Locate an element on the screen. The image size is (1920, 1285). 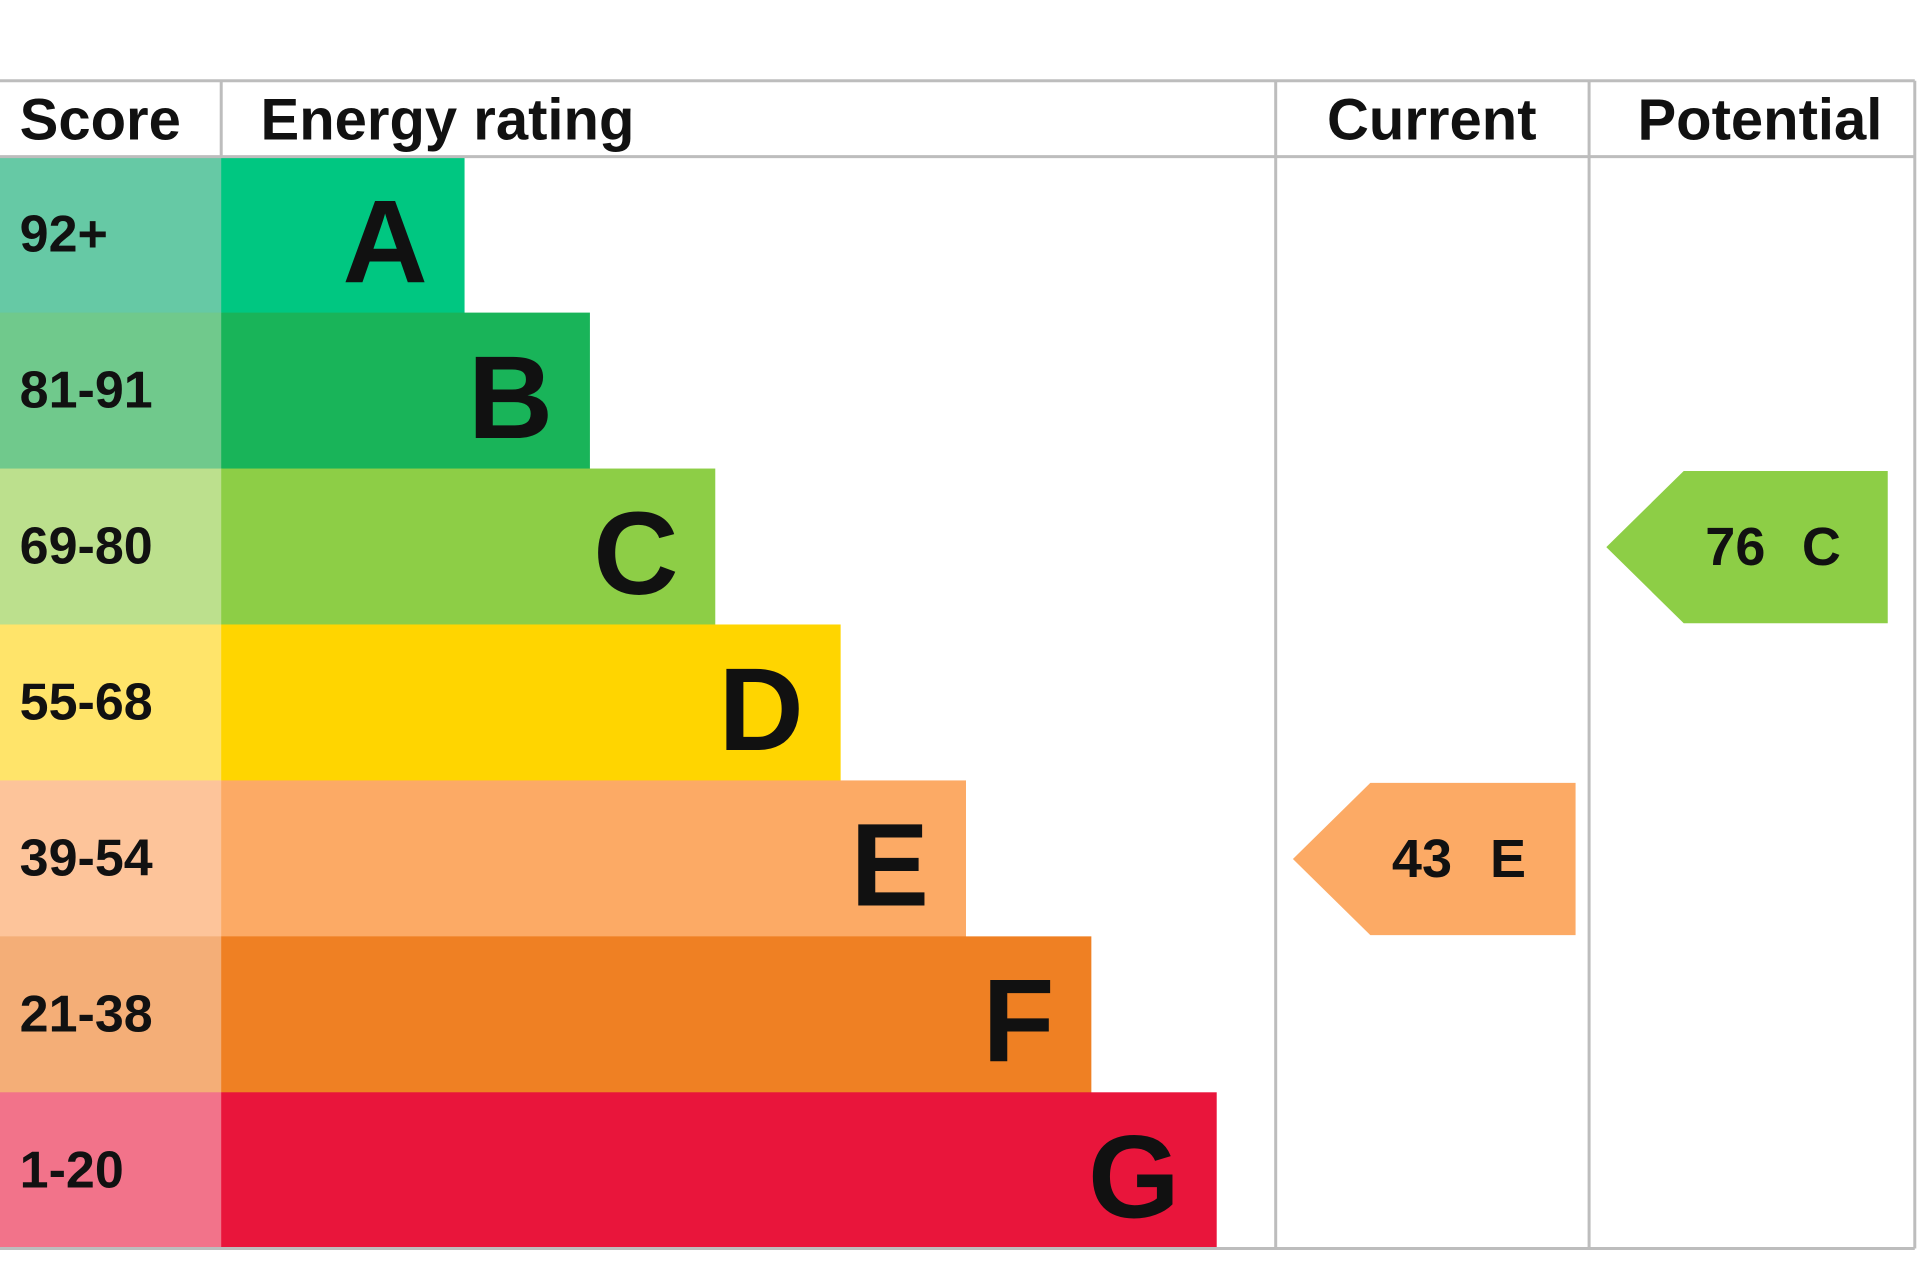
current-rating: E is located at coordinates (1508, 859).